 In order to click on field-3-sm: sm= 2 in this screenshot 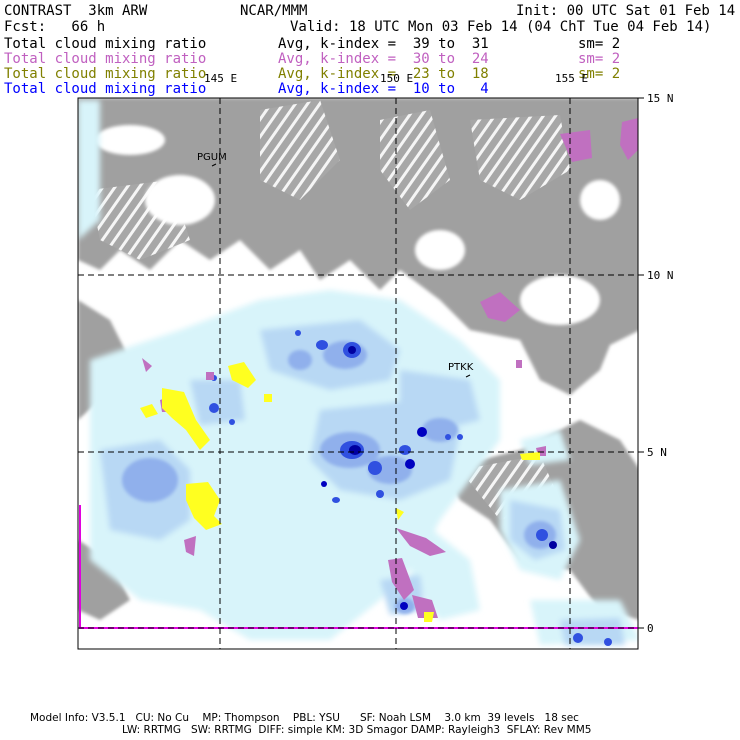, I will do `click(599, 74)`.